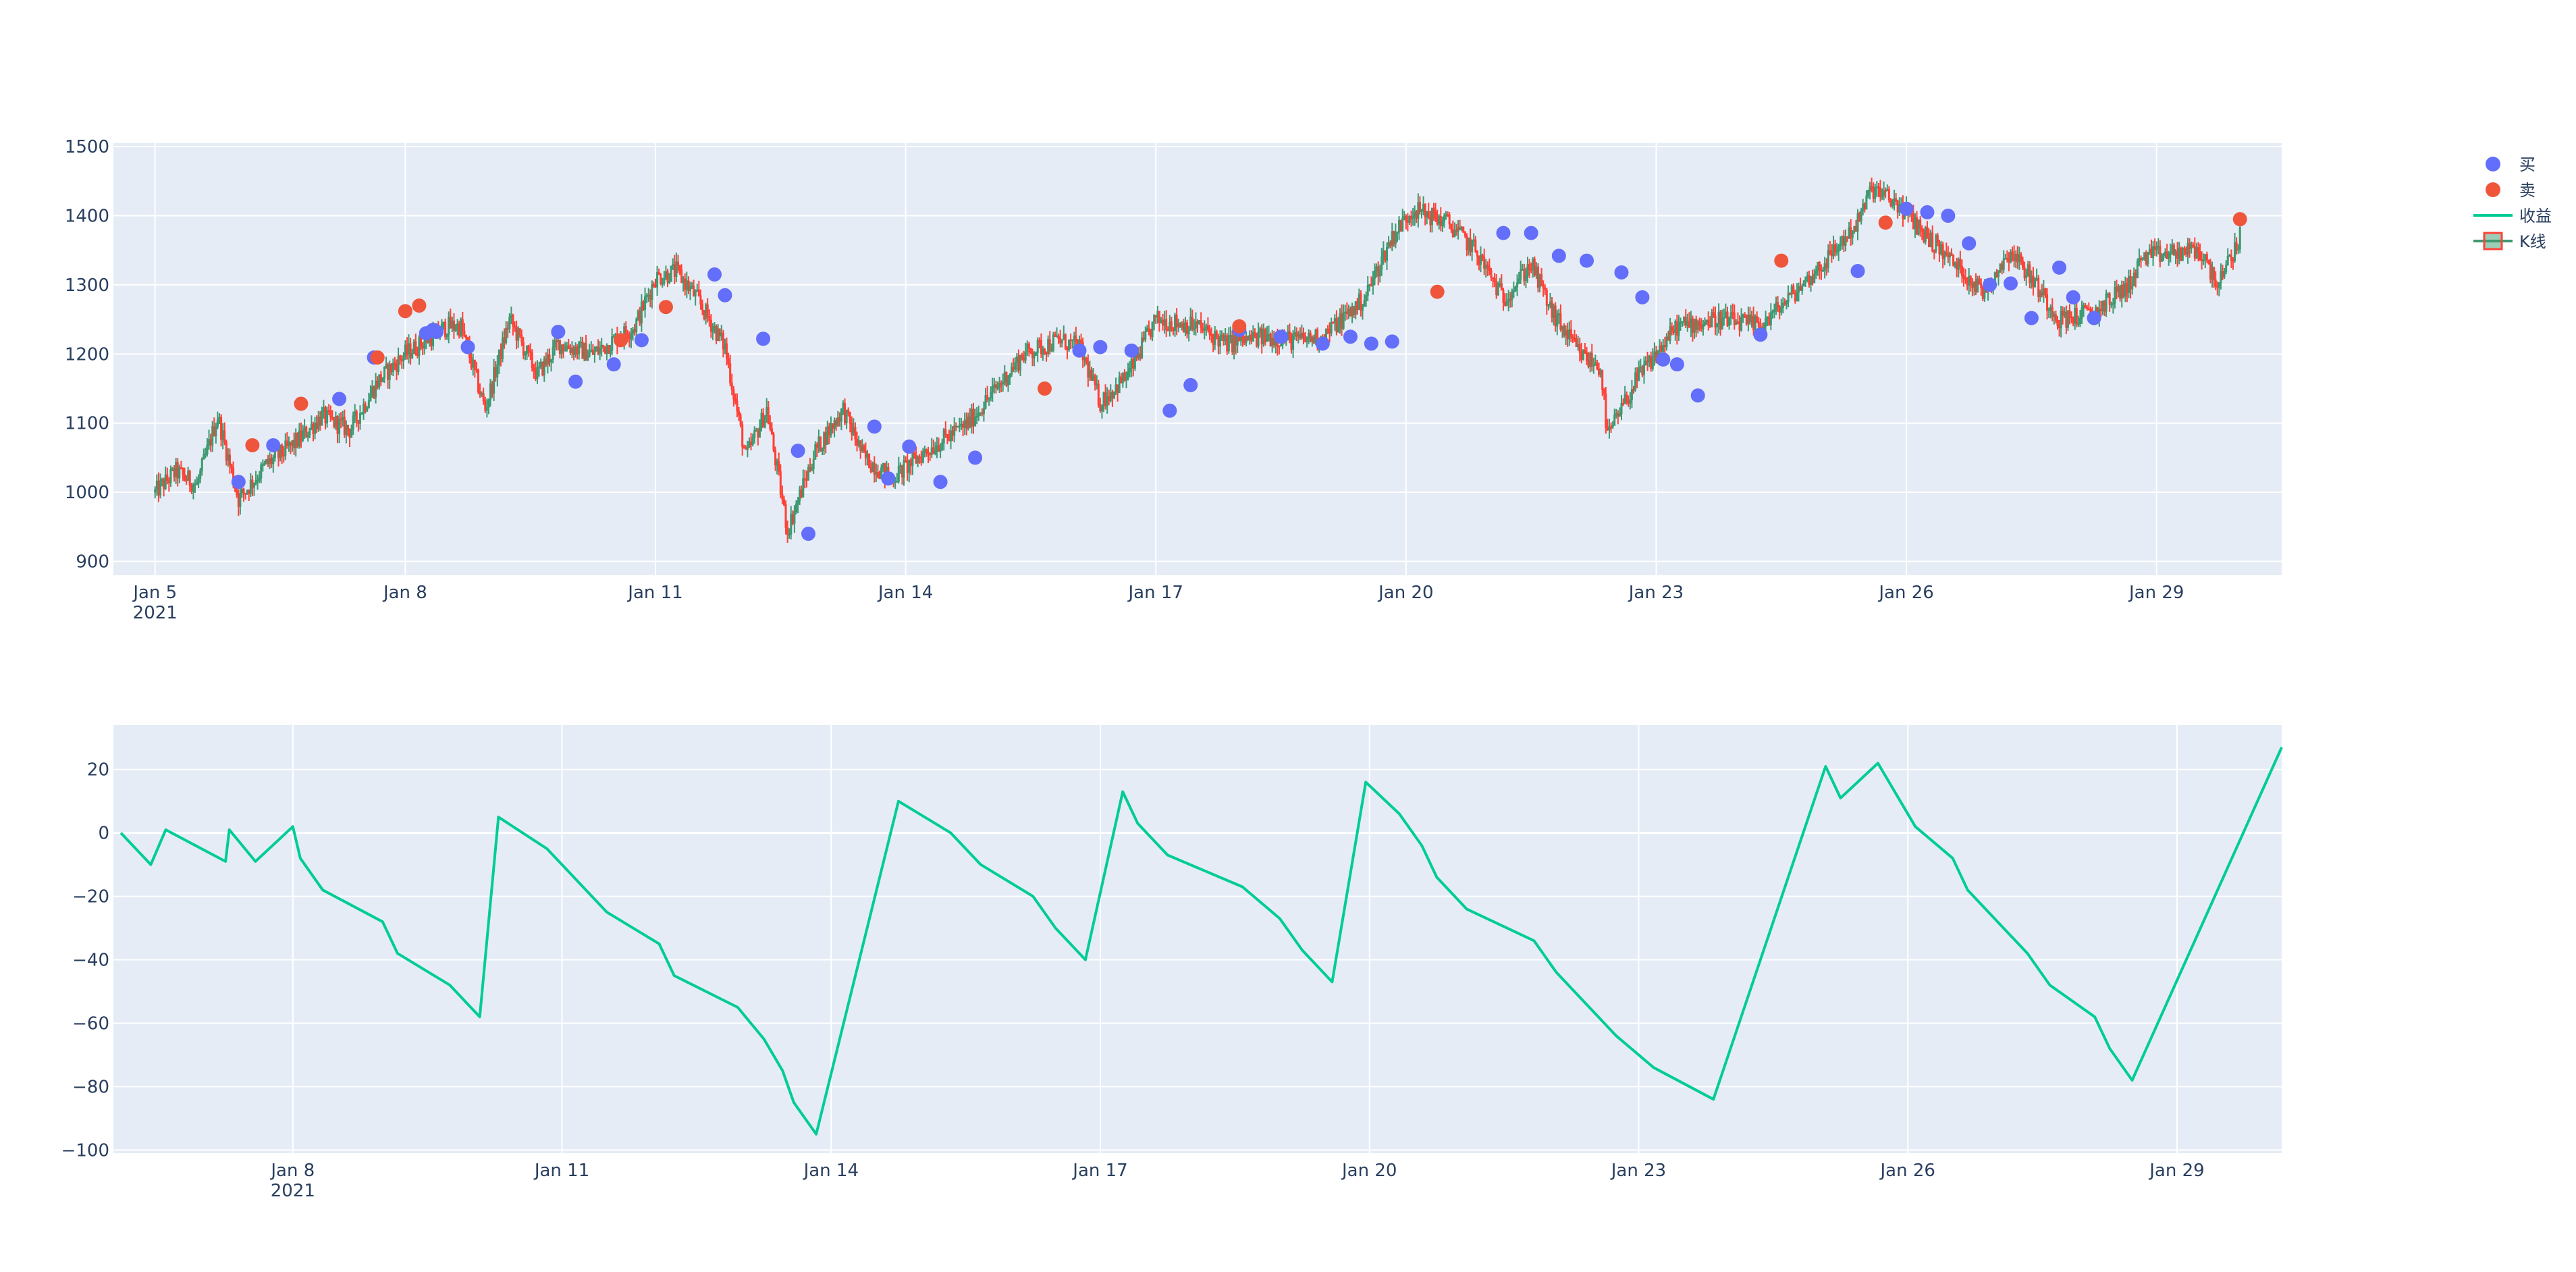 Image resolution: width=2576 pixels, height=1272 pixels. What do you see at coordinates (1155, 593) in the screenshot?
I see `price-x-tick-label: Jan 17` at bounding box center [1155, 593].